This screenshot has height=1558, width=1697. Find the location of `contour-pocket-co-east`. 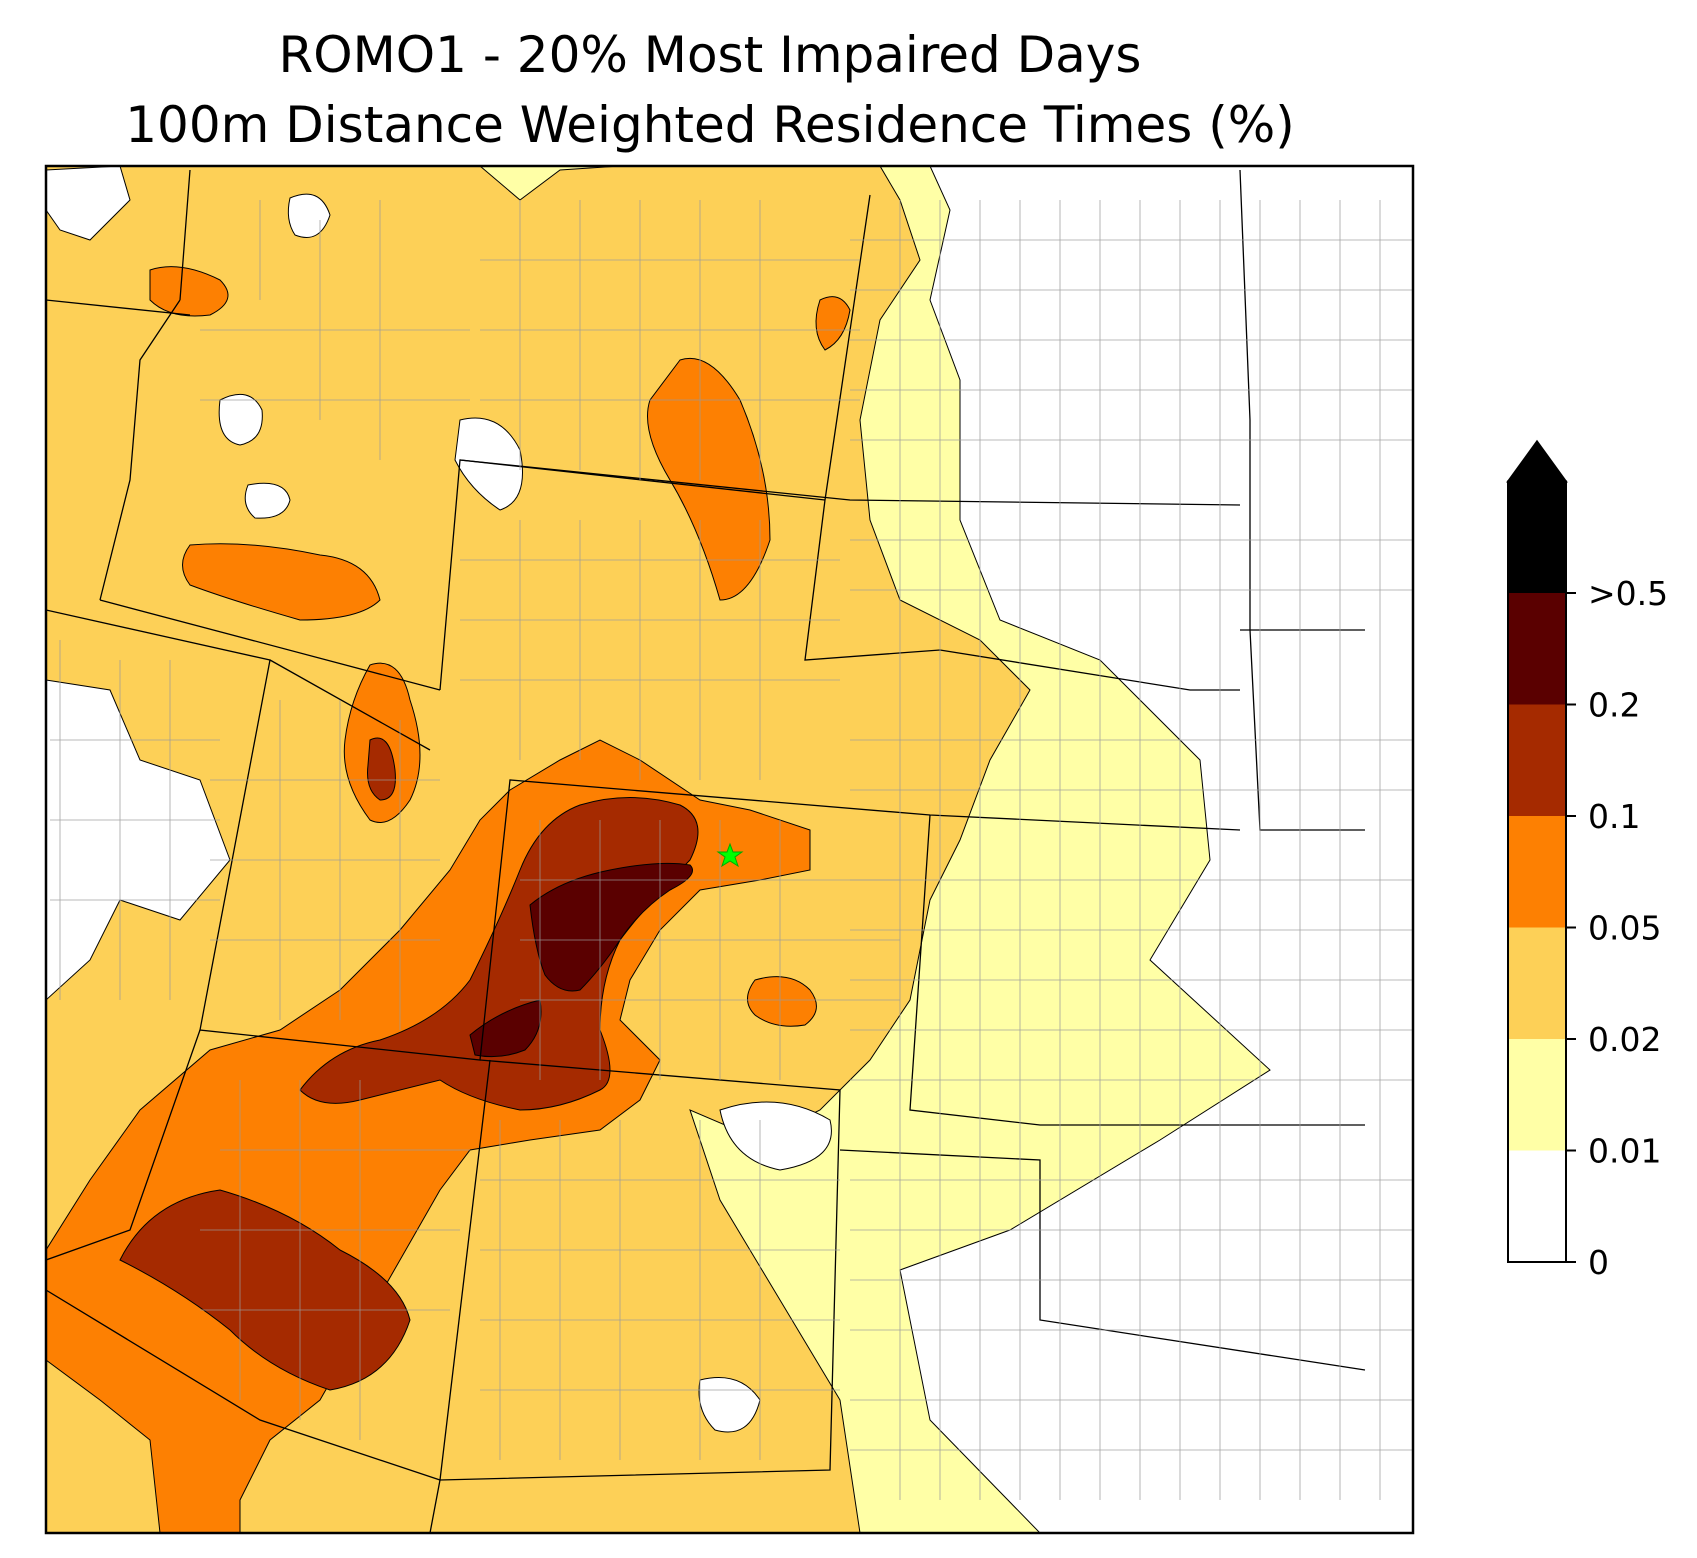

contour-pocket-co-east is located at coordinates (782, 1001).